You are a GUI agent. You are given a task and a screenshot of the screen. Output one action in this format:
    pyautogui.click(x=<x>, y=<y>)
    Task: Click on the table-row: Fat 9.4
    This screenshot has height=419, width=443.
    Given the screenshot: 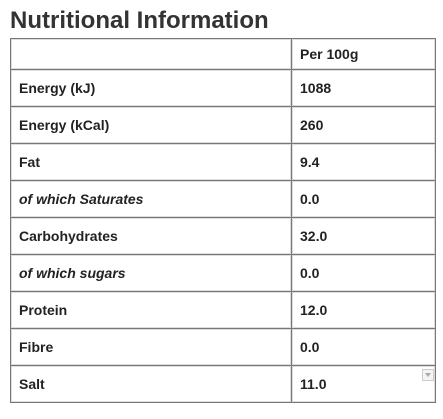 What is the action you would take?
    pyautogui.click(x=223, y=162)
    